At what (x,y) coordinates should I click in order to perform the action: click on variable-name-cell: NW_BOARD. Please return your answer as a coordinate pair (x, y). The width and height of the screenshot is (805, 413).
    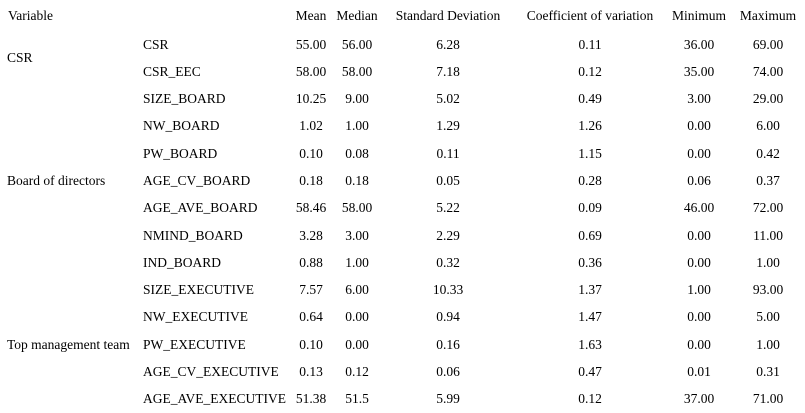
    Looking at the image, I should click on (181, 126).